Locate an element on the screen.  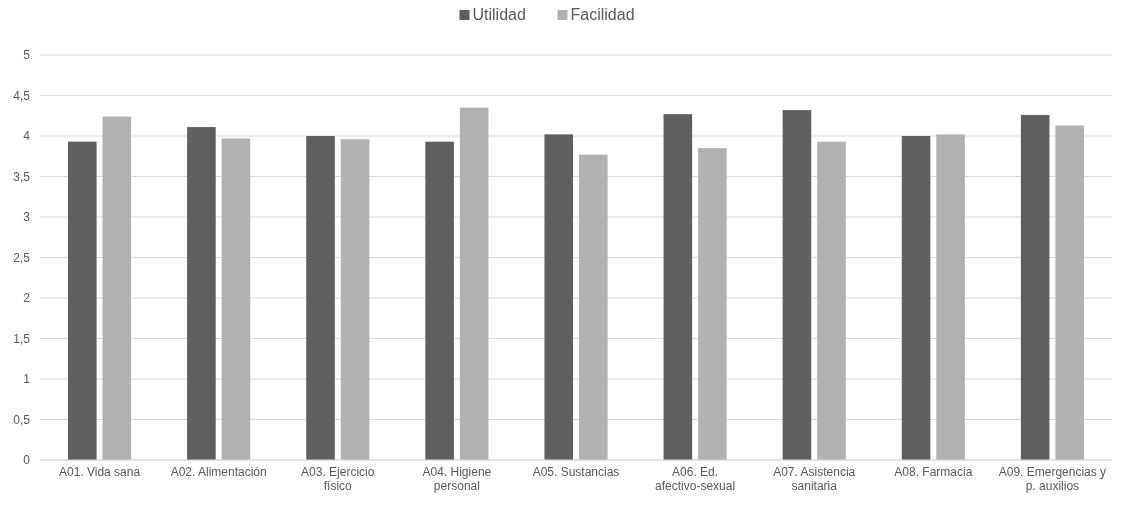
x-tick-label: A07. Asistencia sanitaria is located at coordinates (814, 479).